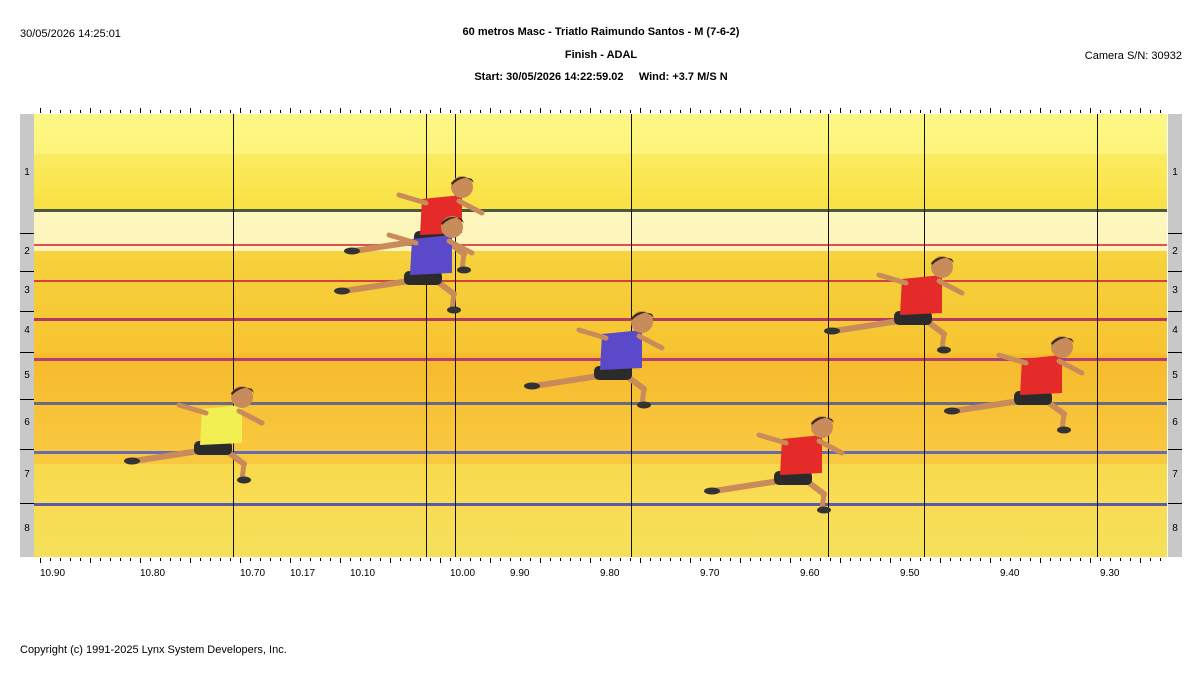  I want to click on lane-number-7: 7, so click(27, 474).